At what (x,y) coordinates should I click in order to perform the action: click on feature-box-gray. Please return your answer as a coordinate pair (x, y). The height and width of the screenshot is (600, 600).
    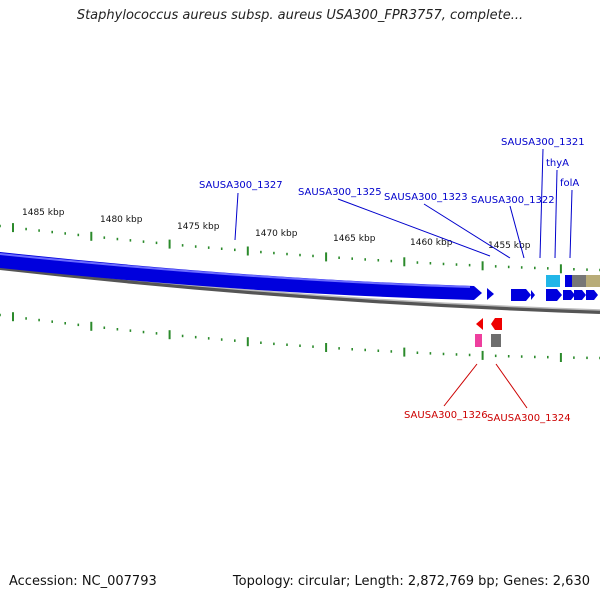
    Looking at the image, I should click on (579, 281).